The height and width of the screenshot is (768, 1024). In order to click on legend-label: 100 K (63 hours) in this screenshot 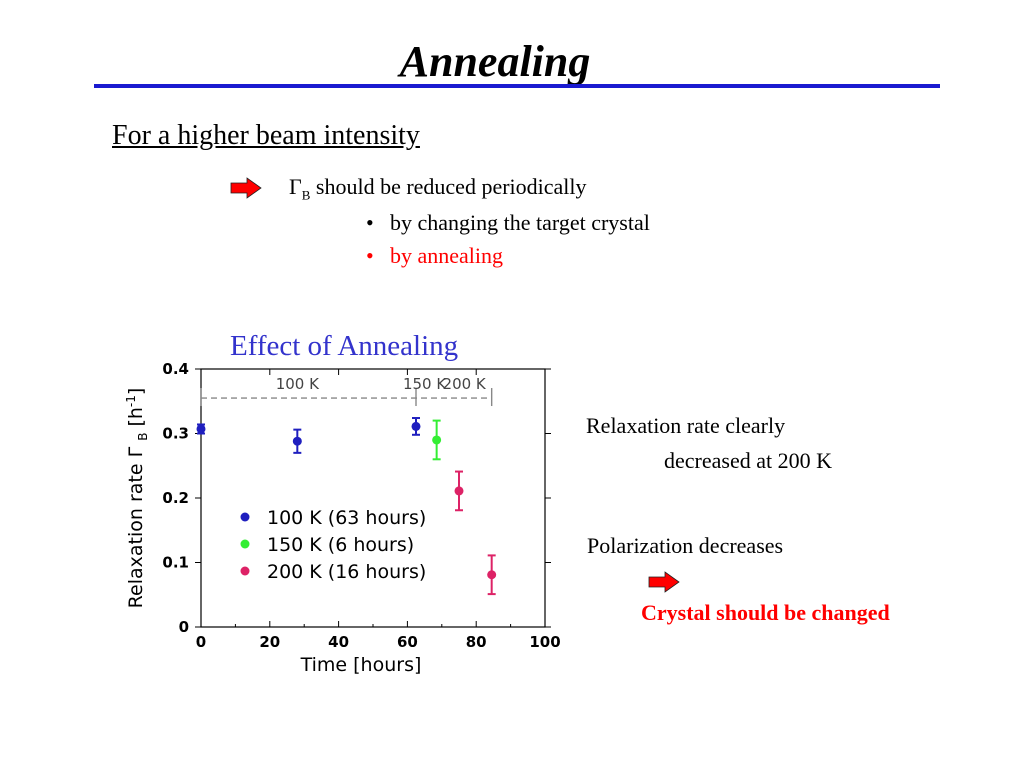, I will do `click(346, 518)`.